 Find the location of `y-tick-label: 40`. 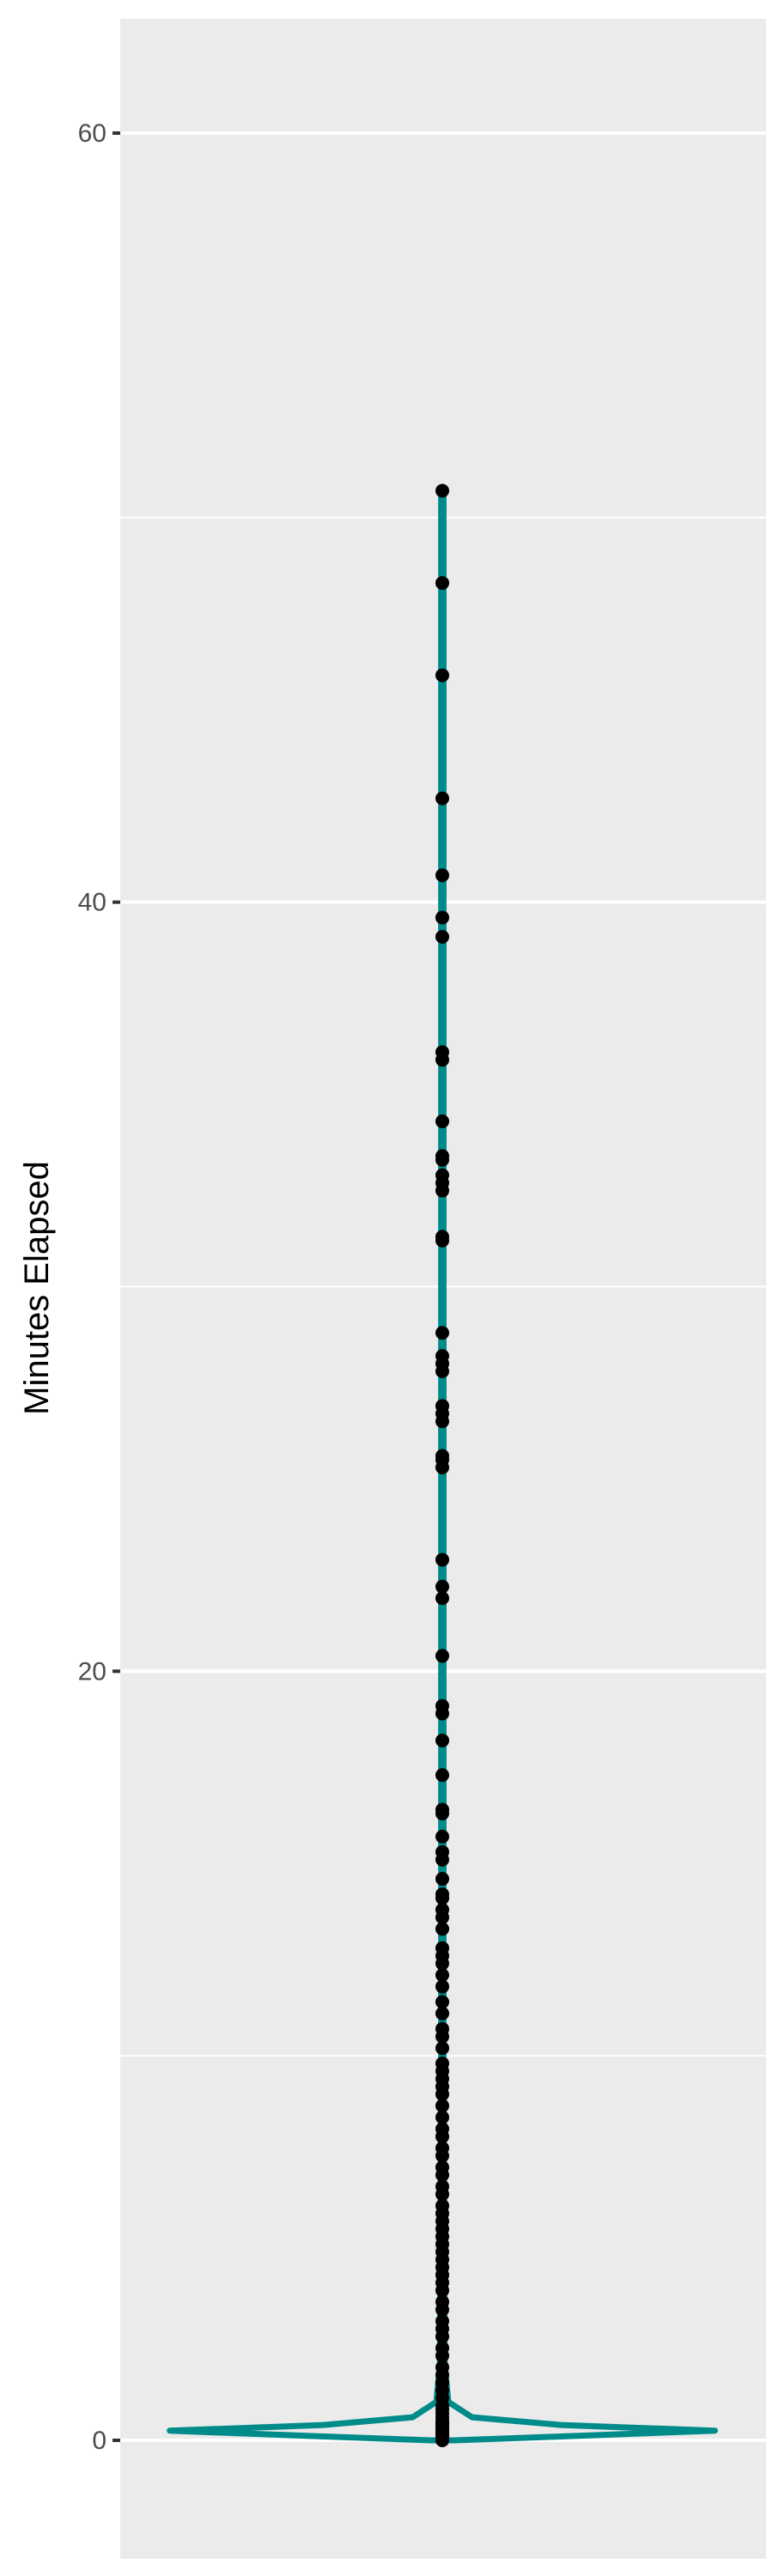

y-tick-label: 40 is located at coordinates (92, 903).